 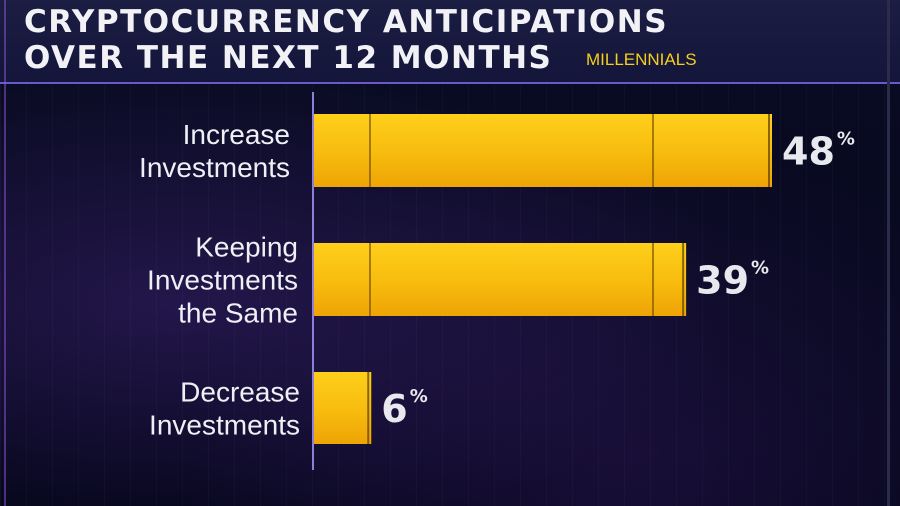 What do you see at coordinates (808, 152) in the screenshot?
I see `value-label-1: 48` at bounding box center [808, 152].